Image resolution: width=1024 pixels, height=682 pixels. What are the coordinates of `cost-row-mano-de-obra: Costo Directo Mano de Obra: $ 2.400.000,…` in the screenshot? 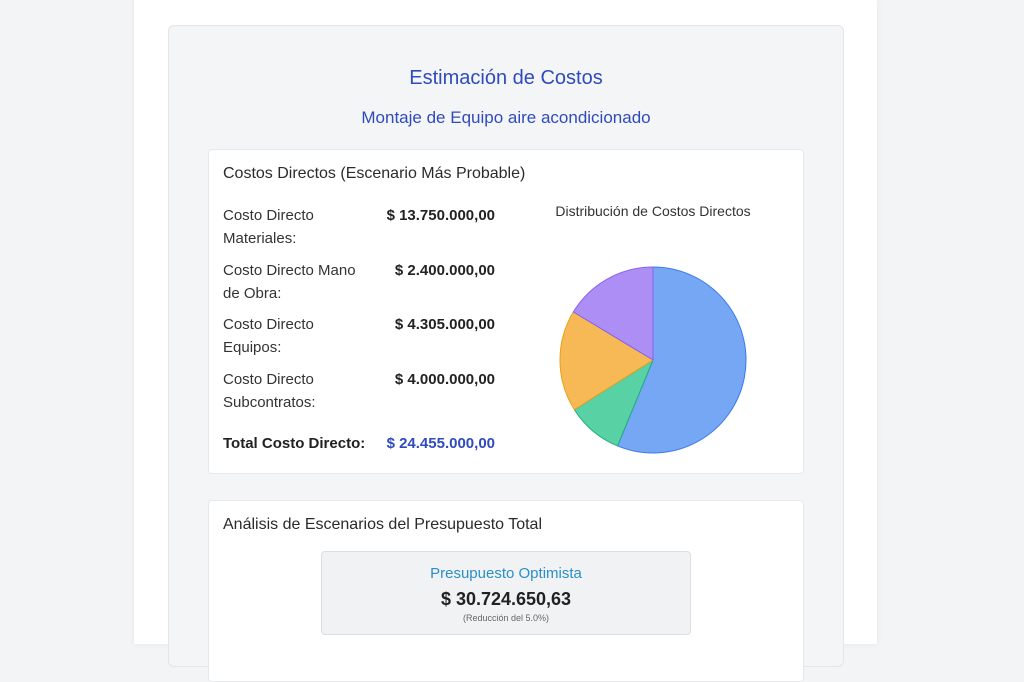 It's located at (359, 282).